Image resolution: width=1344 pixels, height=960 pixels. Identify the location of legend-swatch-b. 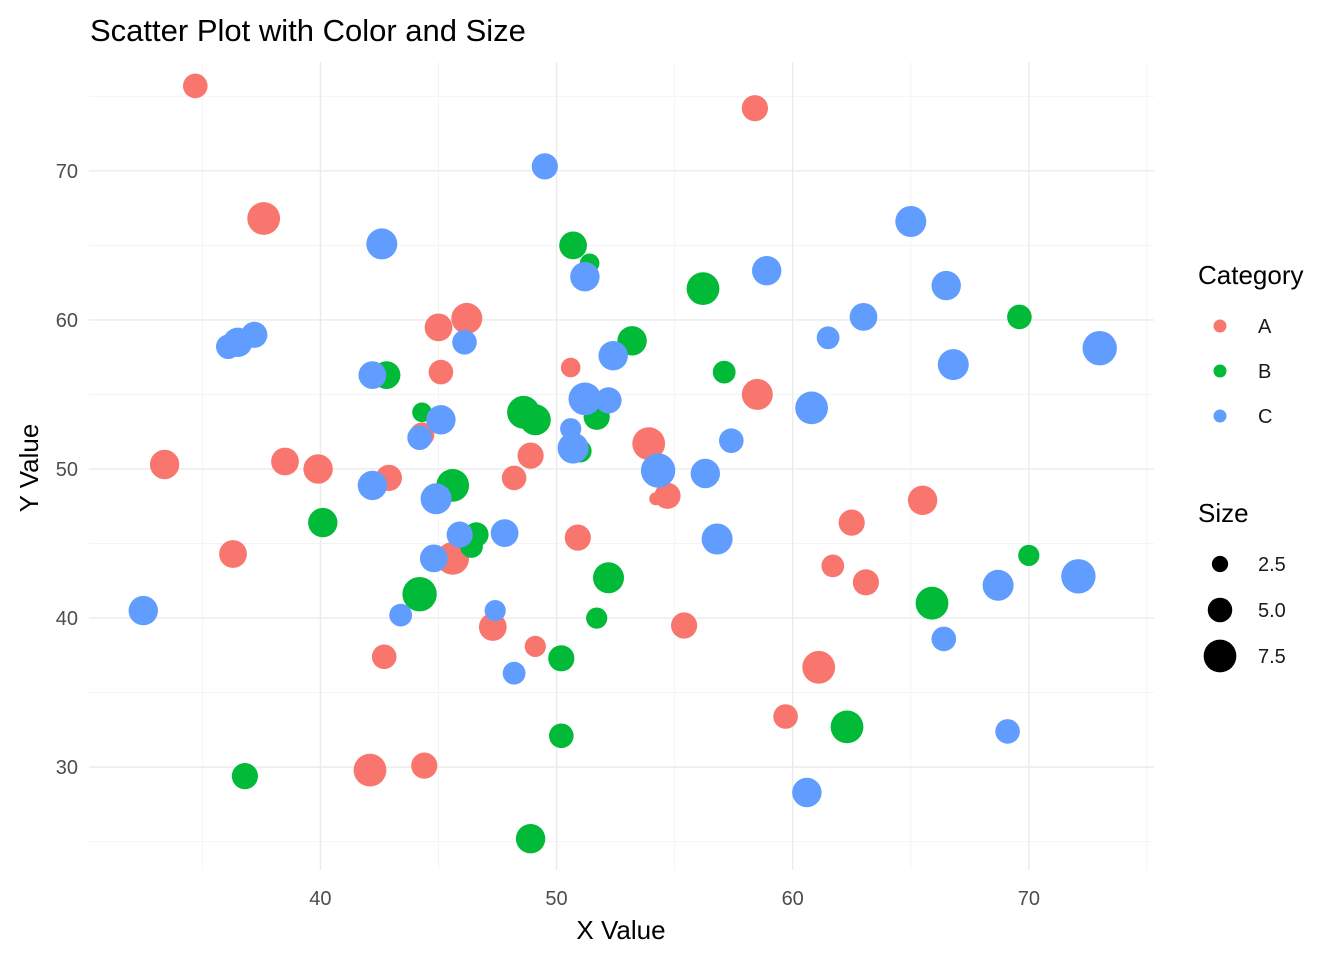
(1220, 371).